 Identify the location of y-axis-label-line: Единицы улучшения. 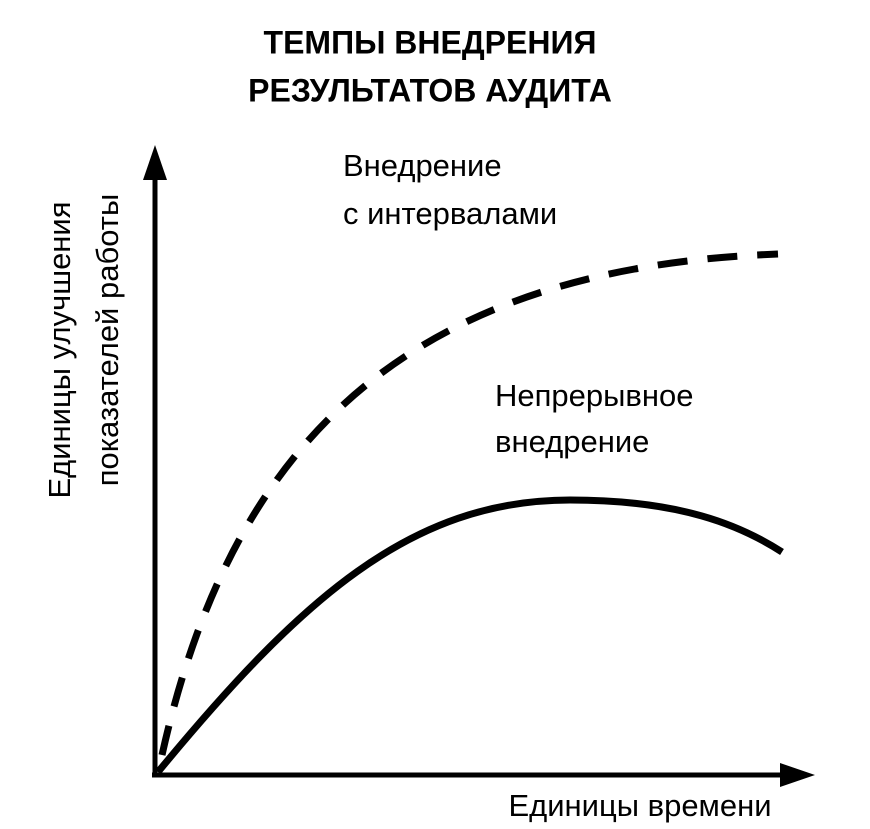
(59, 349).